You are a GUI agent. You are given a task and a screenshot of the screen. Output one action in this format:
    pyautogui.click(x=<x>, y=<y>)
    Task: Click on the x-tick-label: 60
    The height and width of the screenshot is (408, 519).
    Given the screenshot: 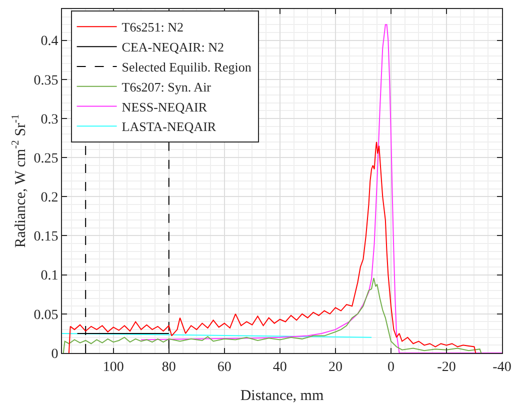 What is the action you would take?
    pyautogui.click(x=224, y=367)
    